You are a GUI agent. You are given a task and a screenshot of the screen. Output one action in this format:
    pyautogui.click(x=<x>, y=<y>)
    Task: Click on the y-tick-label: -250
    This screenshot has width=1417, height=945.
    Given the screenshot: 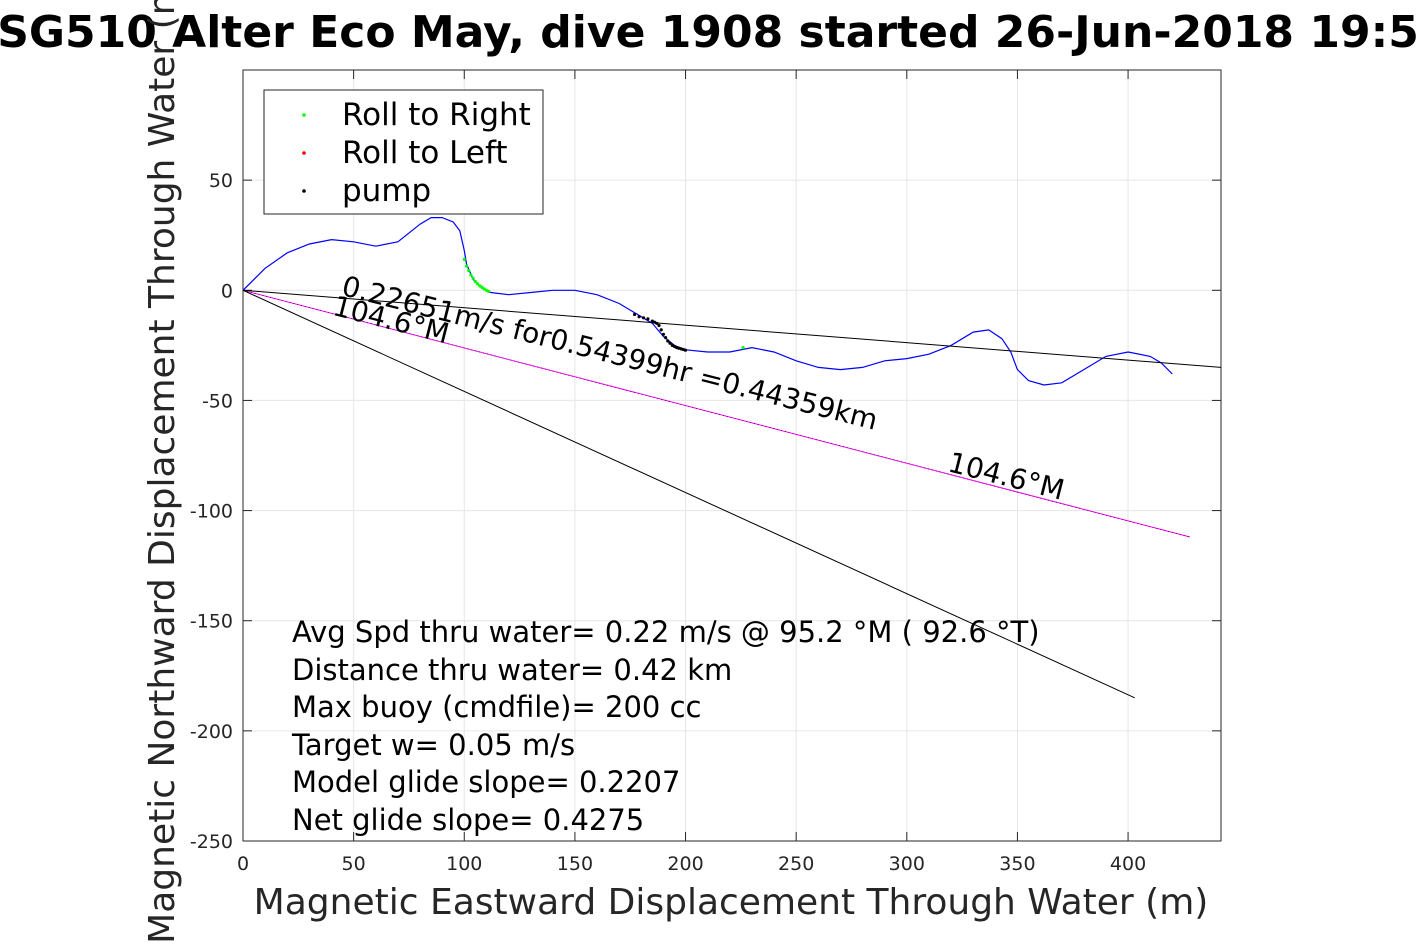 What is the action you would take?
    pyautogui.click(x=211, y=842)
    